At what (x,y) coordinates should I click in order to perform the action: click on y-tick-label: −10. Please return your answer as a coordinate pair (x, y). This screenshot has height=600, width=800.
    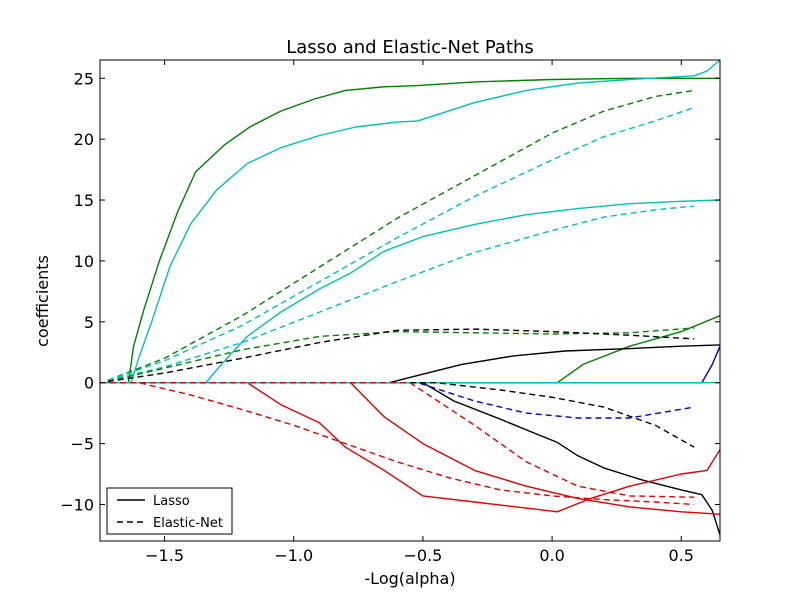
    Looking at the image, I should click on (77, 504).